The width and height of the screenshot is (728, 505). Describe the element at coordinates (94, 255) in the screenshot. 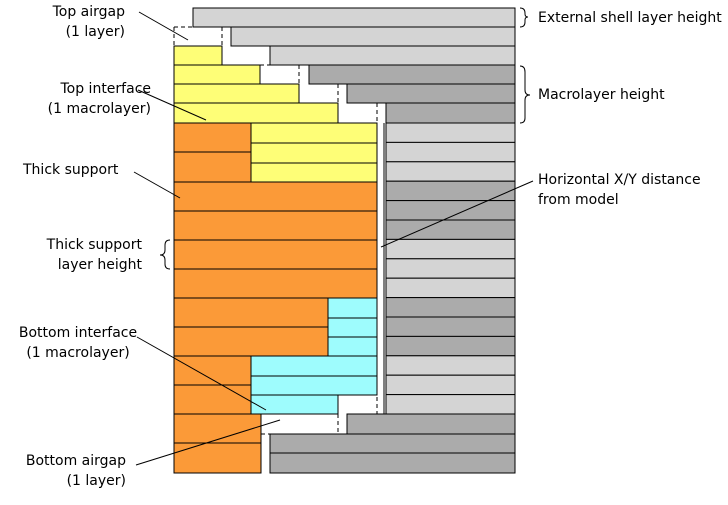

I see `label-thick-support-layer-height: Thick support layer height` at that location.